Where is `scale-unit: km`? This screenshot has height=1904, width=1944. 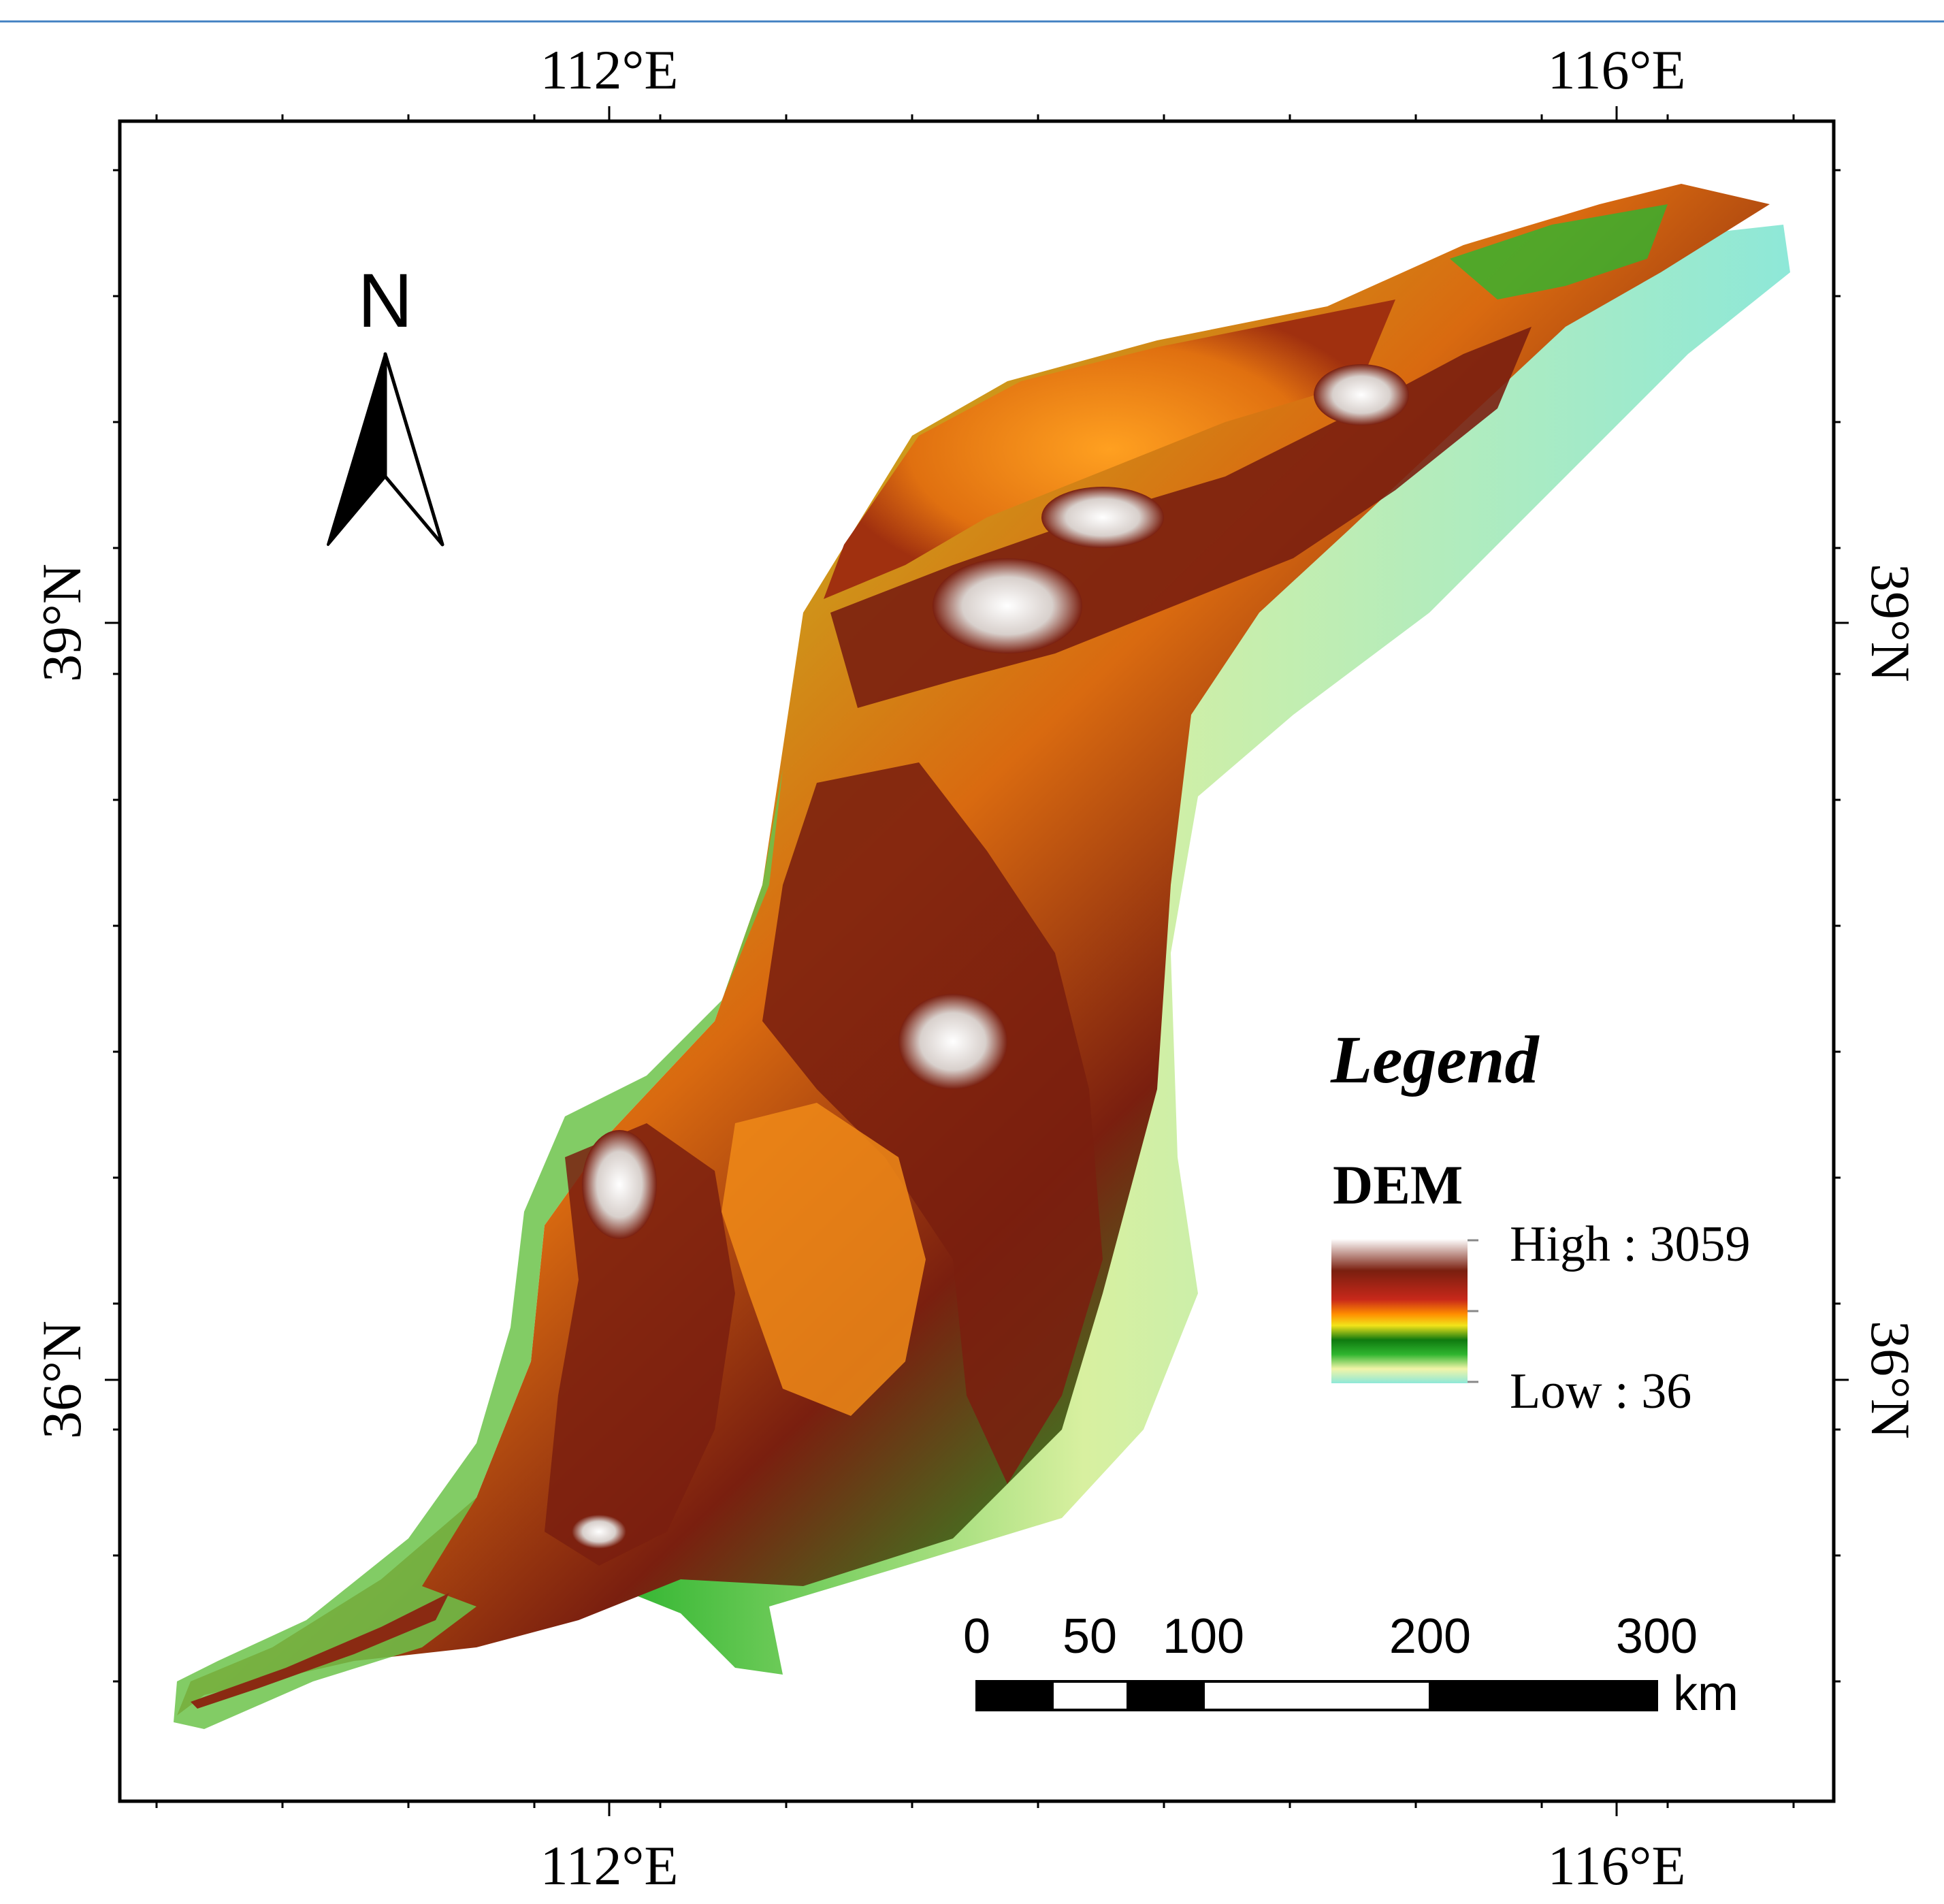 scale-unit: km is located at coordinates (1706, 1694).